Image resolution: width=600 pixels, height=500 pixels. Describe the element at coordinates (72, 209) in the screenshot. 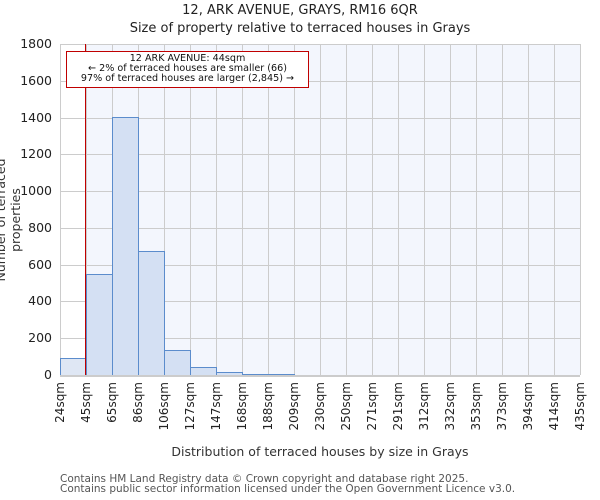

I see `plot-left-region` at that location.